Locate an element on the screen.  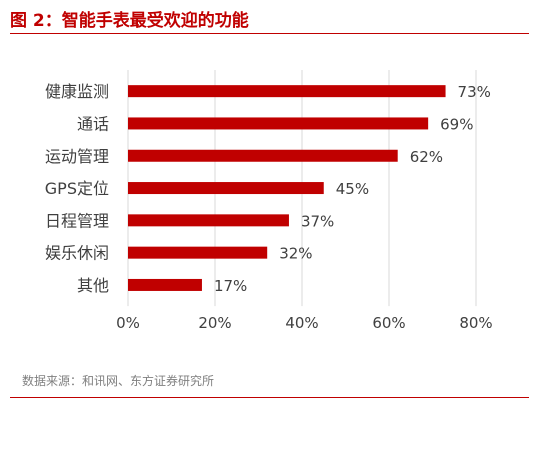
source-note: 数据来源：和讯网、东方证券研究所 is located at coordinates (118, 381).